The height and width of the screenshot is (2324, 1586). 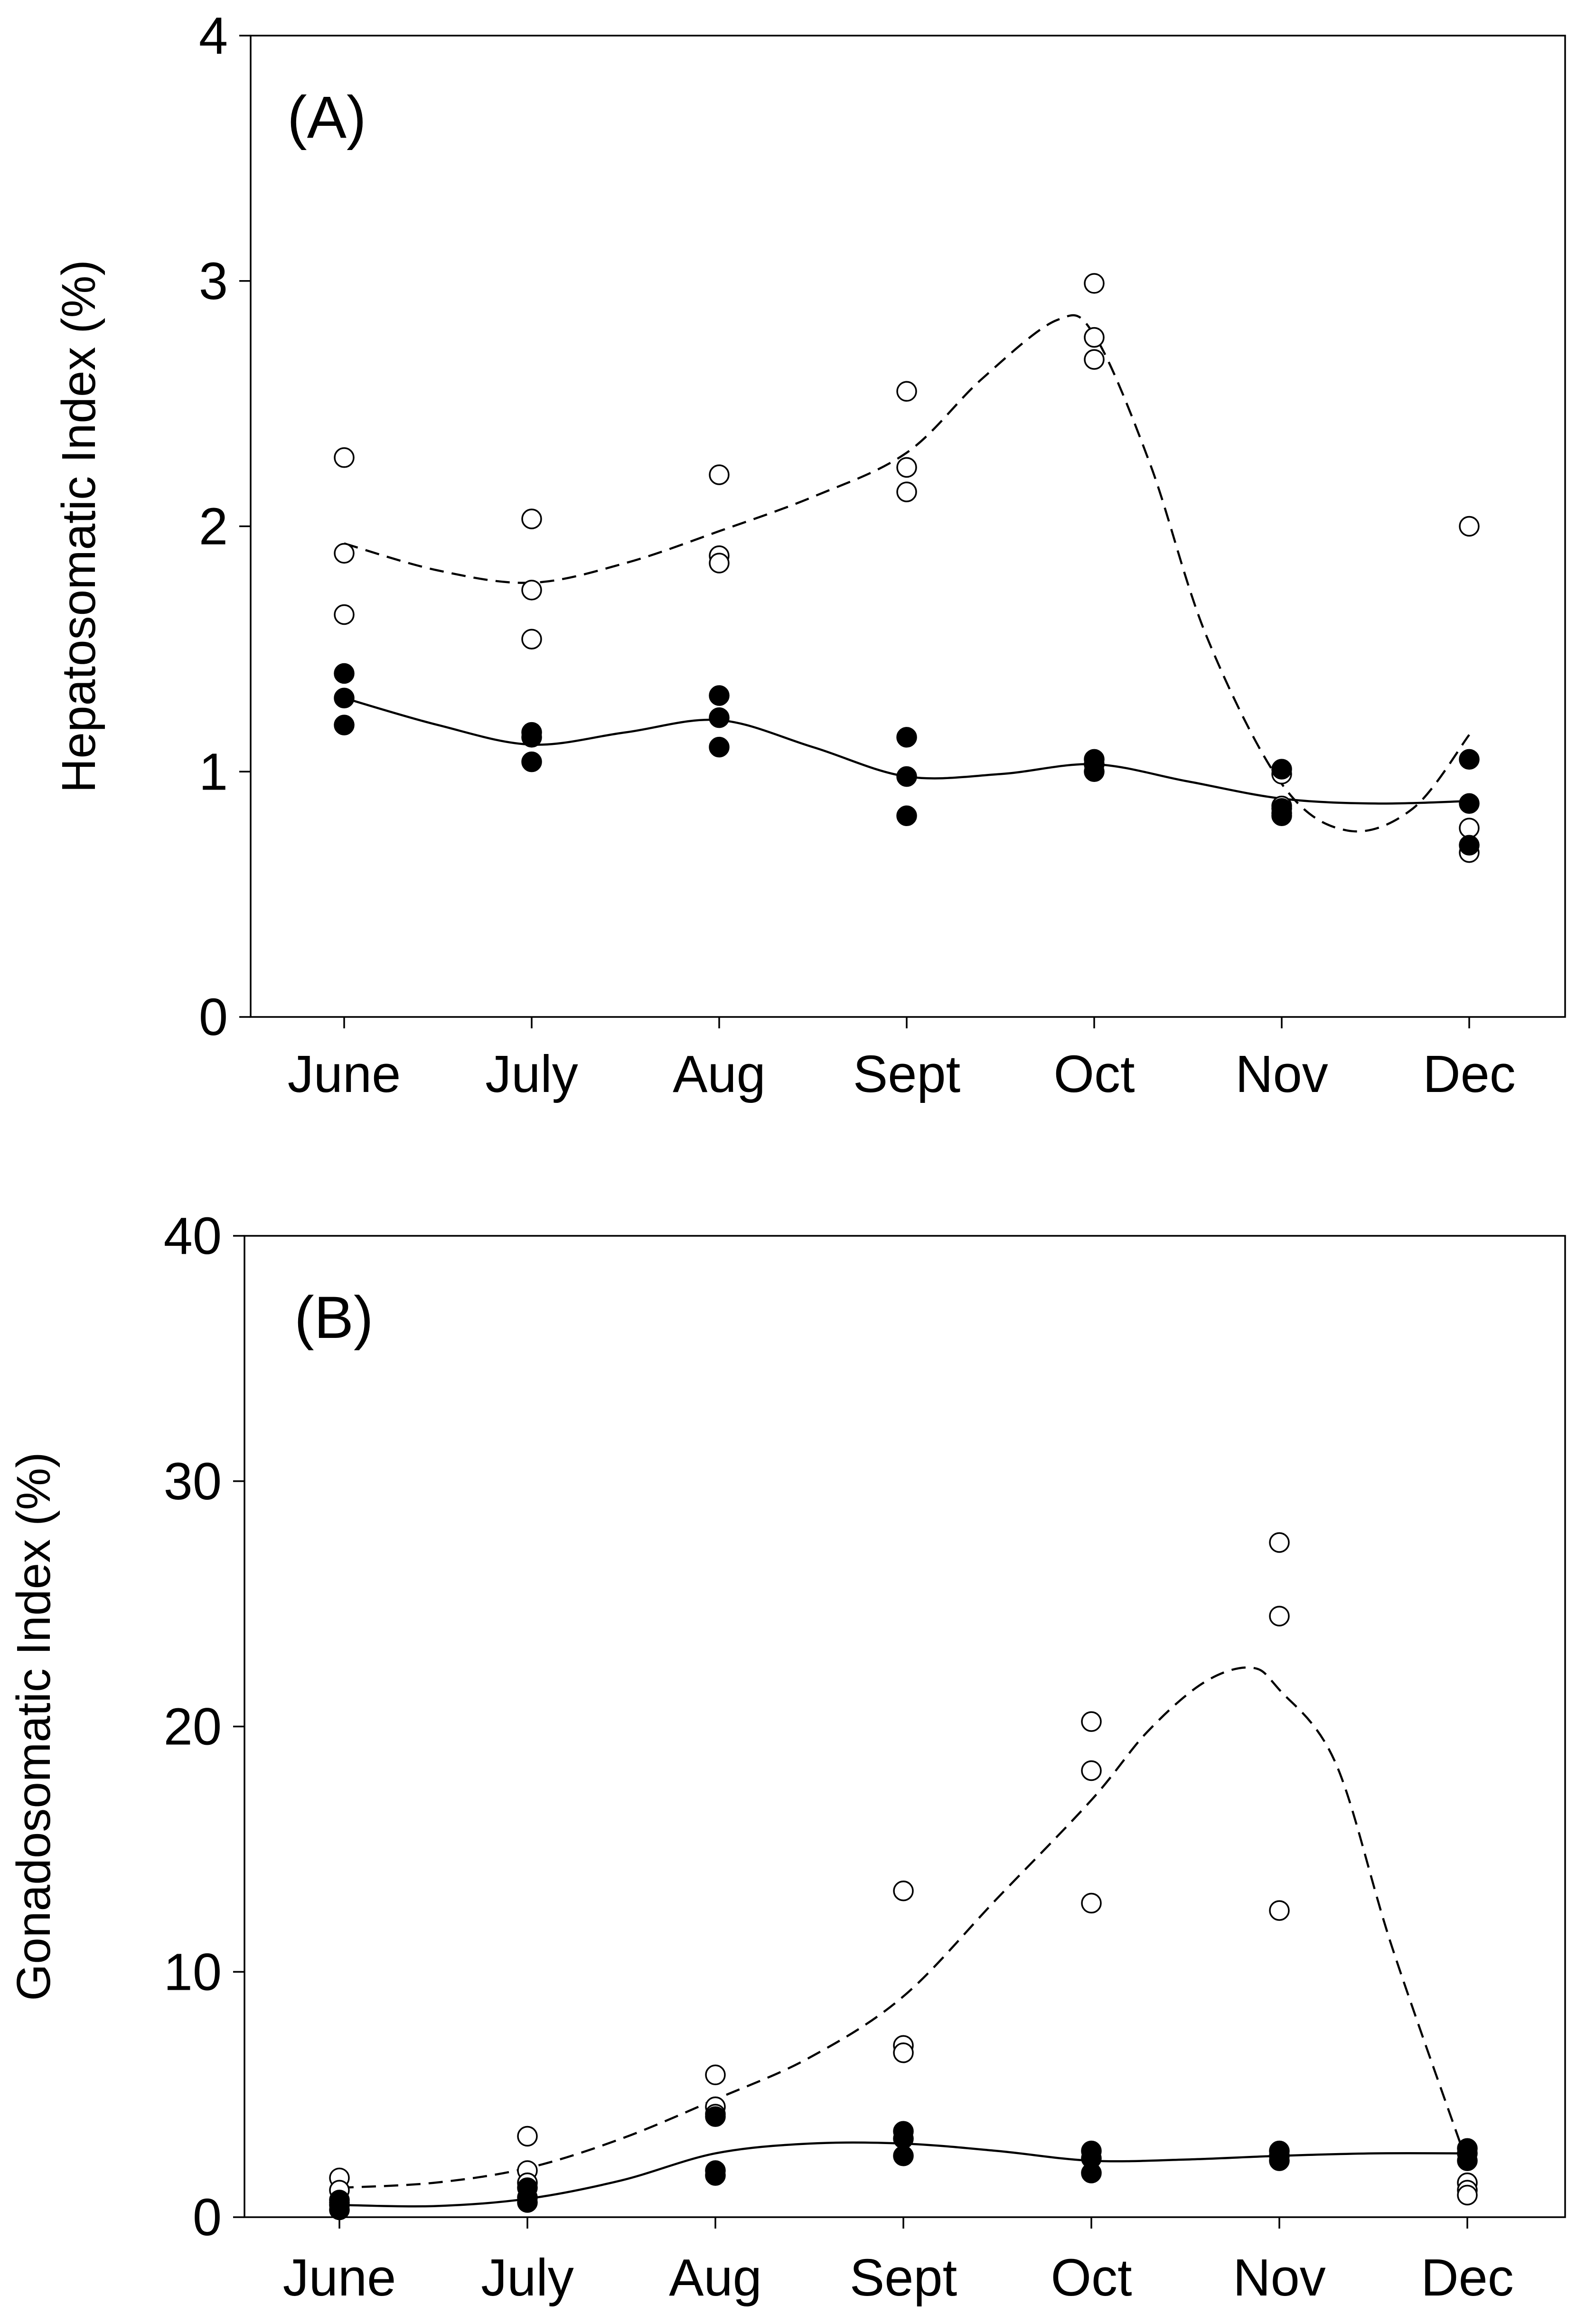 What do you see at coordinates (326, 118) in the screenshot?
I see `panel-label: (A)` at bounding box center [326, 118].